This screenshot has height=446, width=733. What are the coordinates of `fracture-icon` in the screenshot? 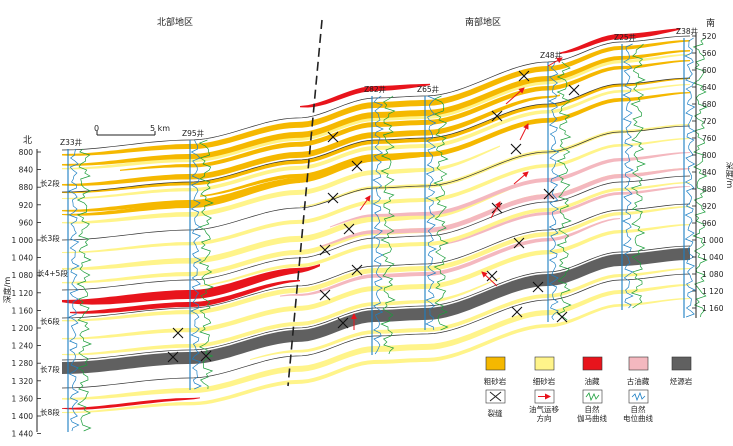 It's located at (495, 396).